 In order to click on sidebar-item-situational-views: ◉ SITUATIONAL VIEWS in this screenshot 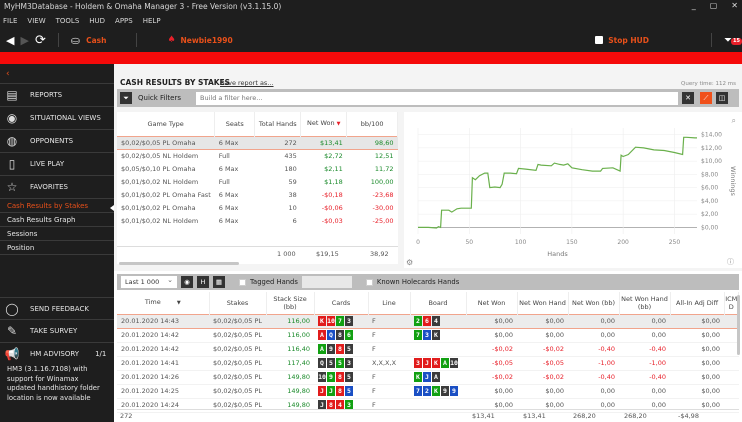, I will do `click(57, 118)`.